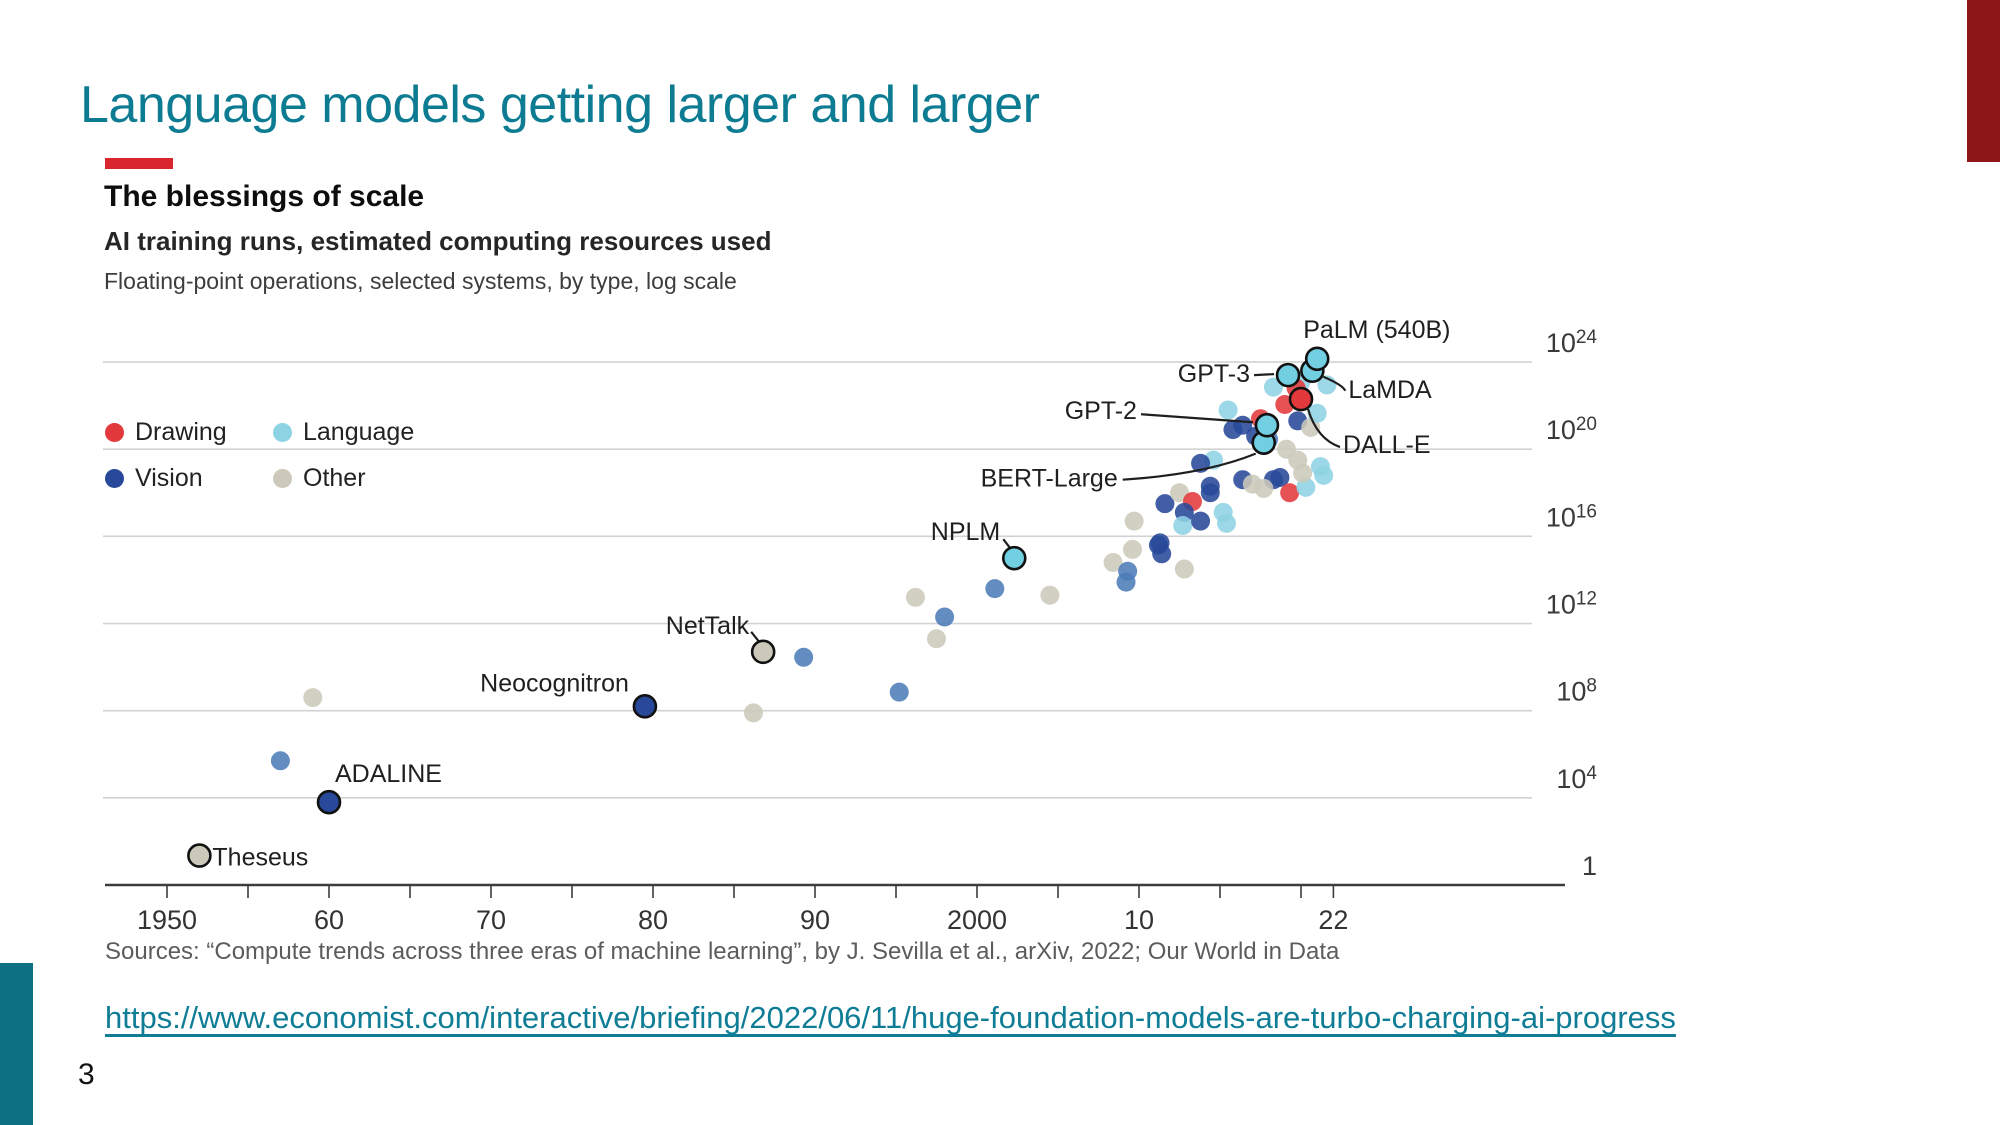 This screenshot has height=1125, width=2000. Describe the element at coordinates (259, 455) in the screenshot. I see `chart-legend: Drawing Language Vision Other` at that location.